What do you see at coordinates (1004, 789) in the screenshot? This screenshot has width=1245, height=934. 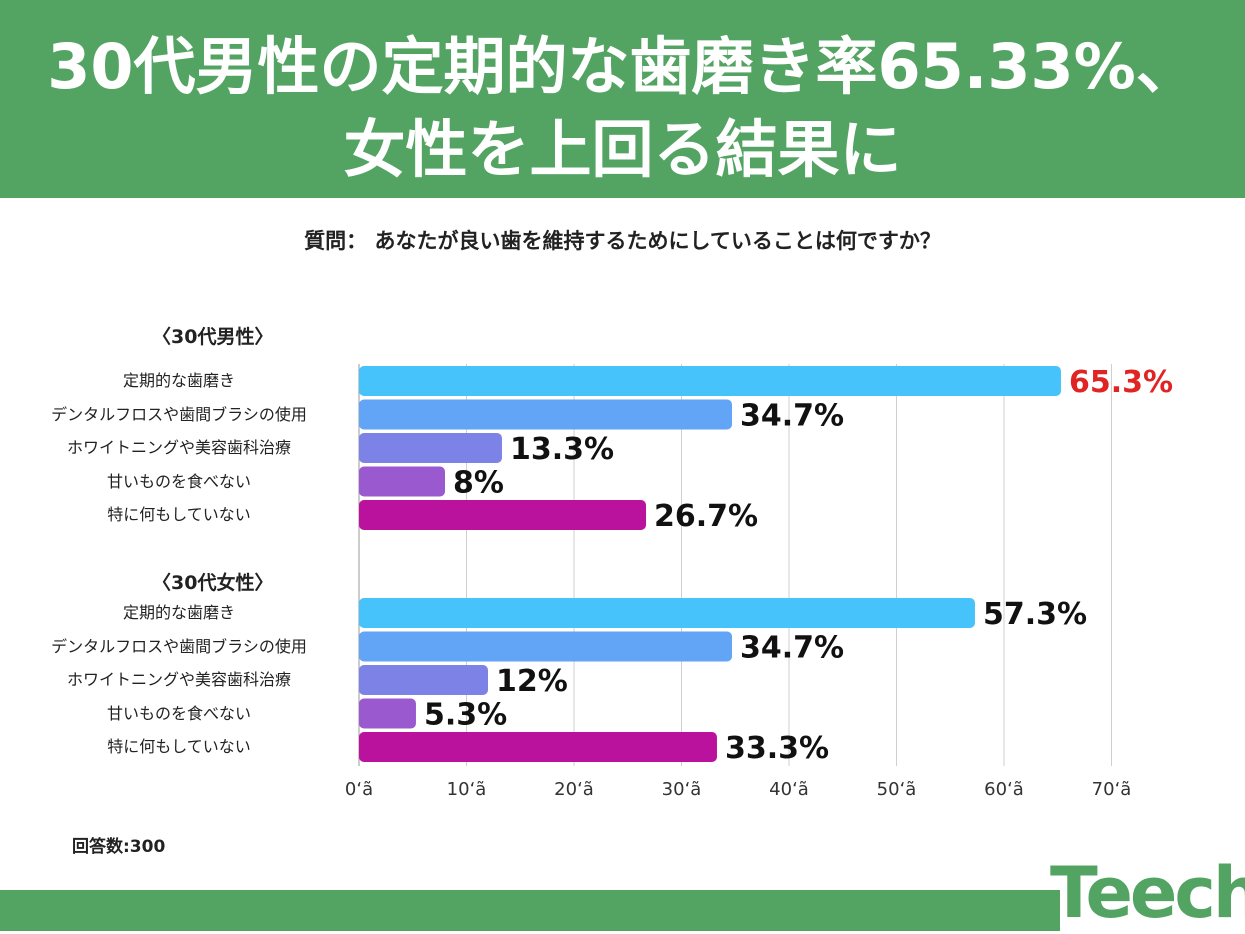 I see `x-tick-label: 60‘ã` at bounding box center [1004, 789].